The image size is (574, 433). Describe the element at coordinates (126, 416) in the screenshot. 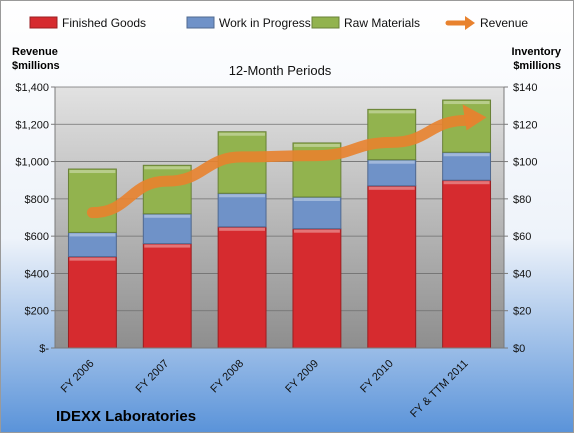

I see `company-name: IDEXX Laboratories` at that location.